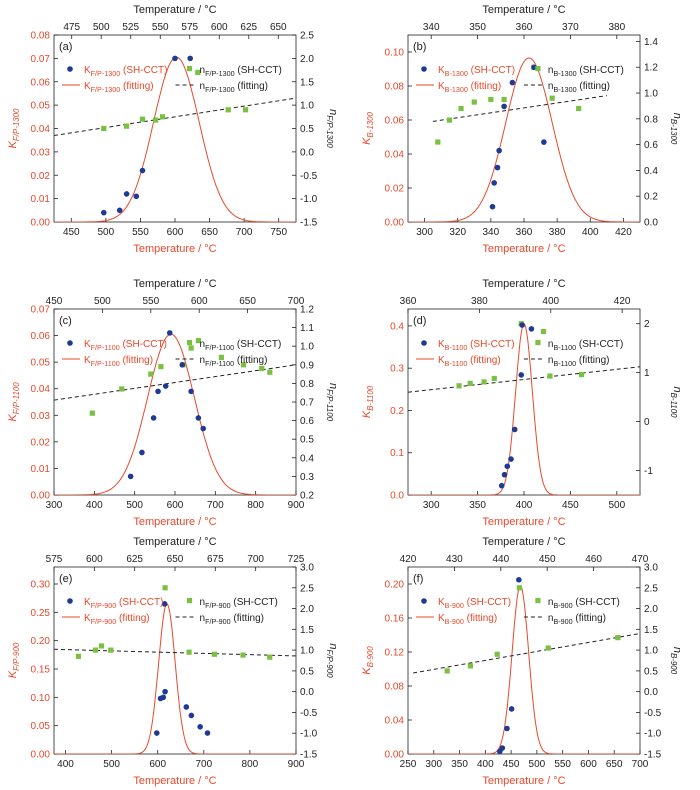 The height and width of the screenshot is (790, 700). I want to click on x-tick-label: 340, so click(491, 232).